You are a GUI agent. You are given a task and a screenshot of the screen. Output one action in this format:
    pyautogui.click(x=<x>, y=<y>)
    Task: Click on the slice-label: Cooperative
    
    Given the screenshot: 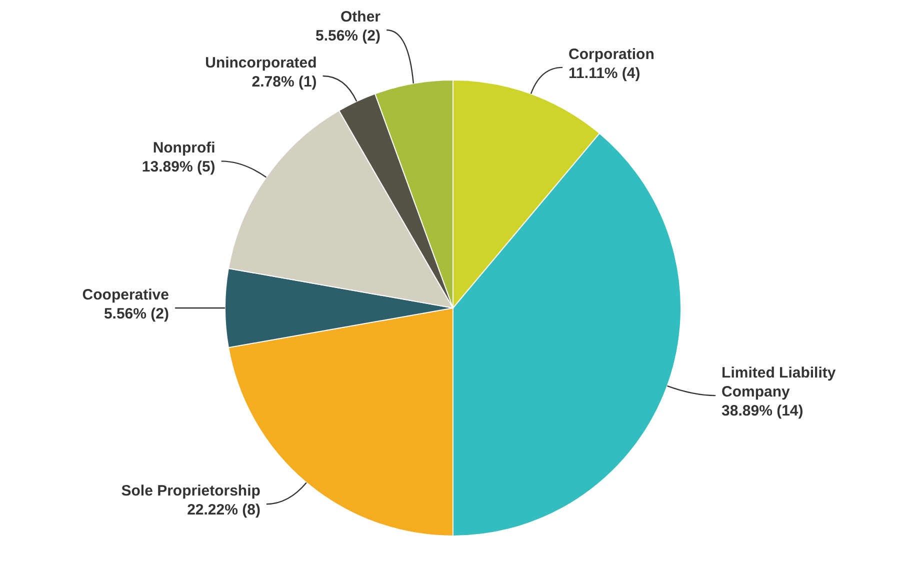 What is the action you would take?
    pyautogui.click(x=125, y=295)
    